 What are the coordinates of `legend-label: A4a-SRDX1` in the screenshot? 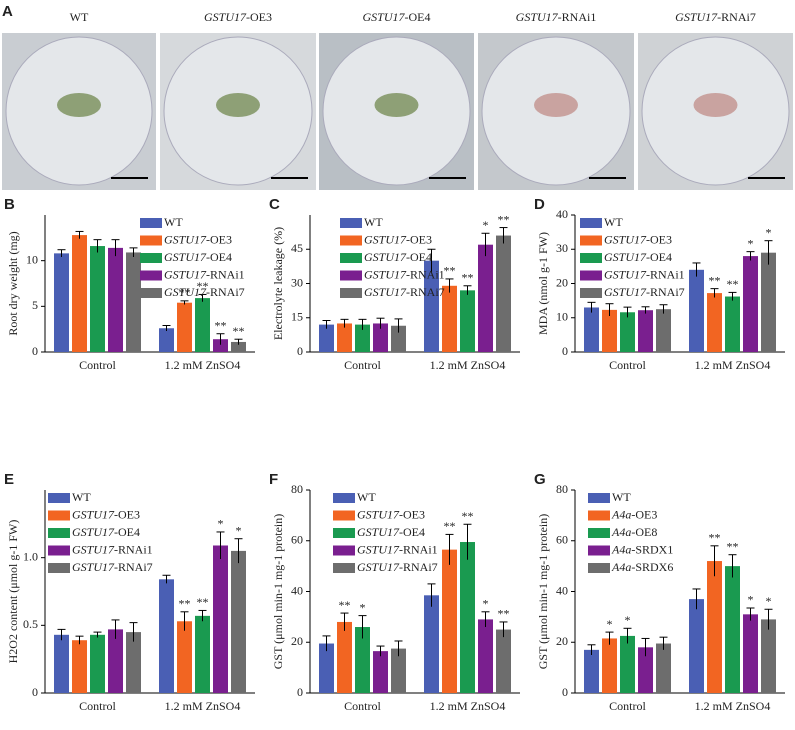 It's located at (642, 549).